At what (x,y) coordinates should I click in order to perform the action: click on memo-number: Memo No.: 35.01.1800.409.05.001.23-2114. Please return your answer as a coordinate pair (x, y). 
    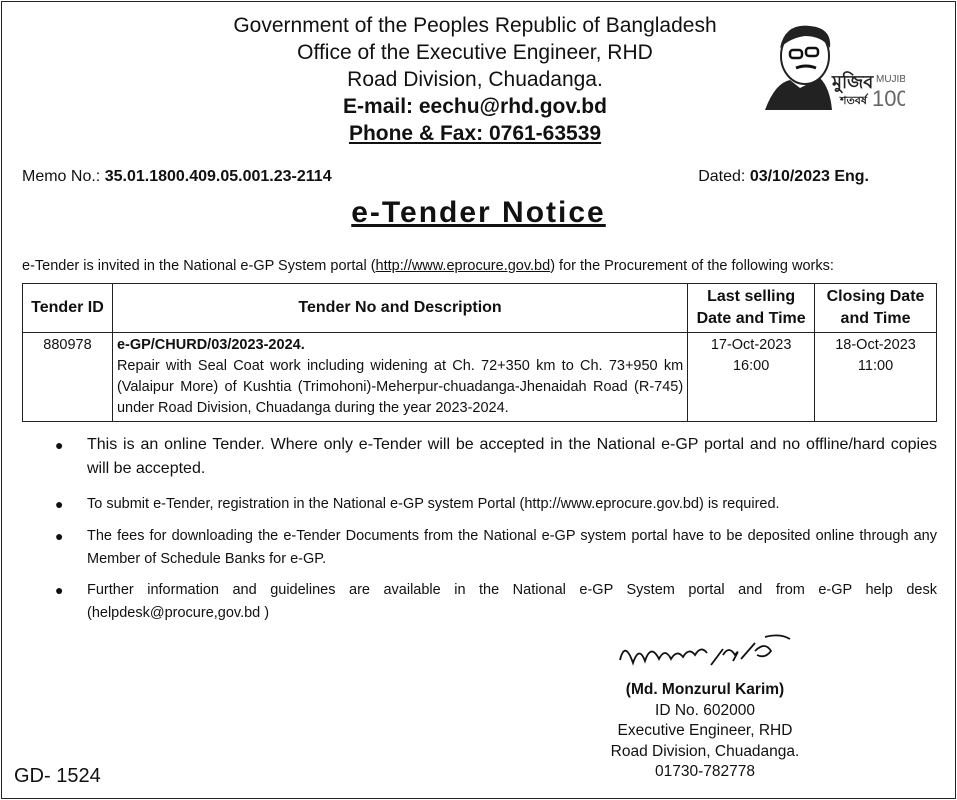
    Looking at the image, I should click on (177, 176).